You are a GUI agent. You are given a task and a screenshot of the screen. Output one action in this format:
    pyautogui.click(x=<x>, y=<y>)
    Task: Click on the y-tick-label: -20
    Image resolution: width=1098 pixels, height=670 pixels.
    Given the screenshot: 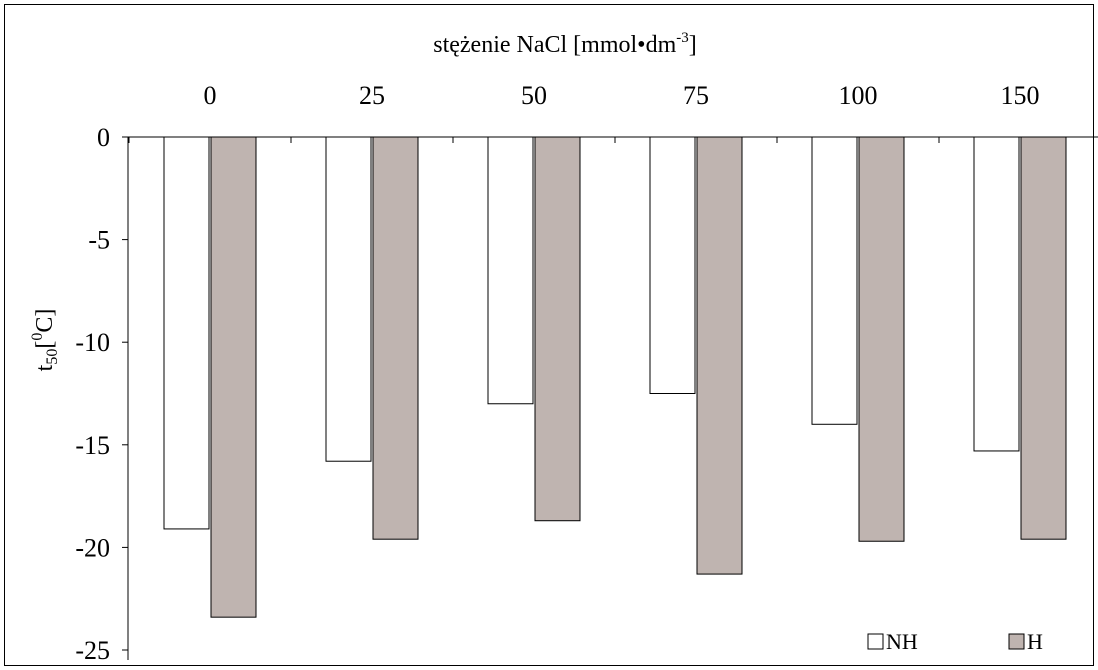 What is the action you would take?
    pyautogui.click(x=92, y=547)
    